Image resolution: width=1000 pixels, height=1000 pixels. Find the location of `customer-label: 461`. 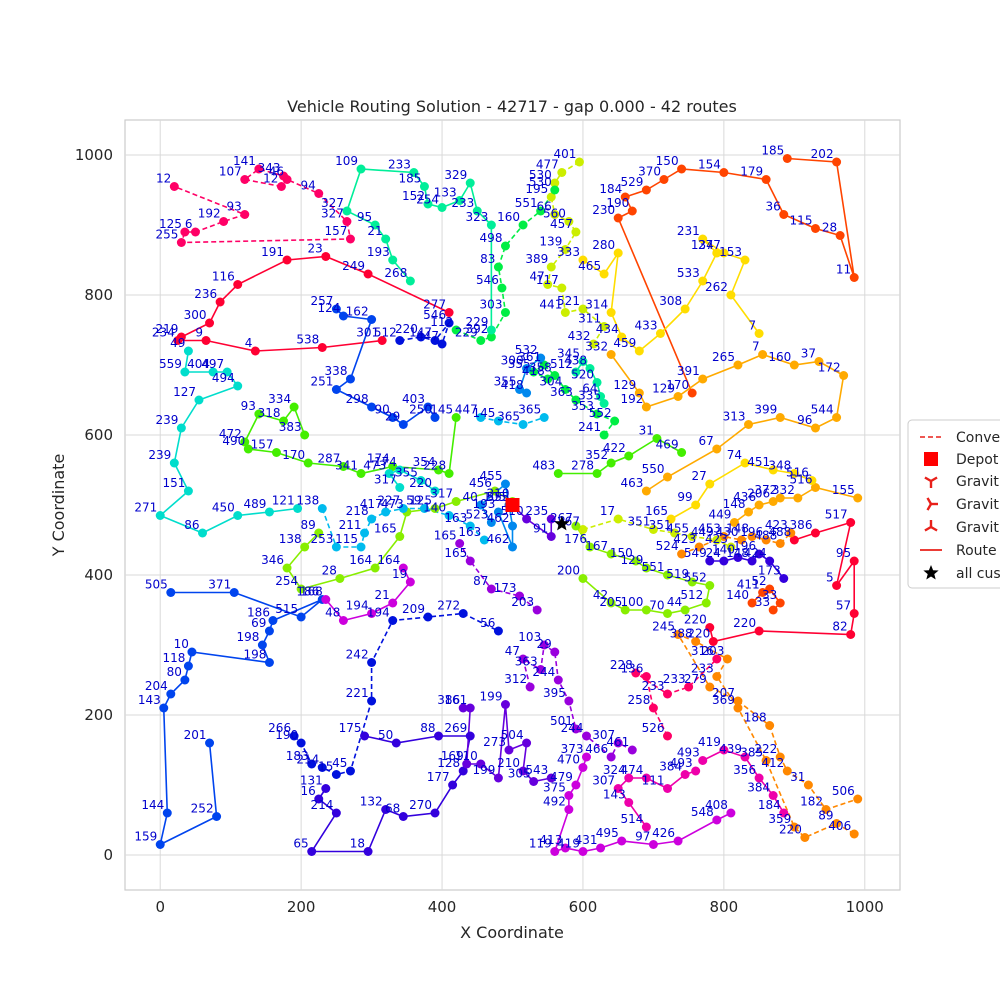

customer-label: 461 is located at coordinates (617, 742).